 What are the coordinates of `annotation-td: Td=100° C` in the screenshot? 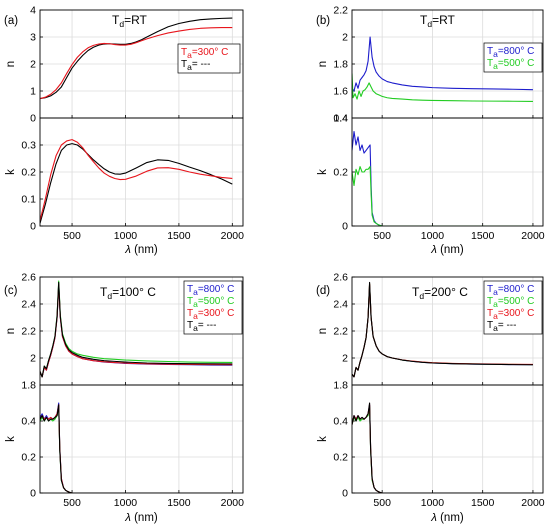 It's located at (128, 293).